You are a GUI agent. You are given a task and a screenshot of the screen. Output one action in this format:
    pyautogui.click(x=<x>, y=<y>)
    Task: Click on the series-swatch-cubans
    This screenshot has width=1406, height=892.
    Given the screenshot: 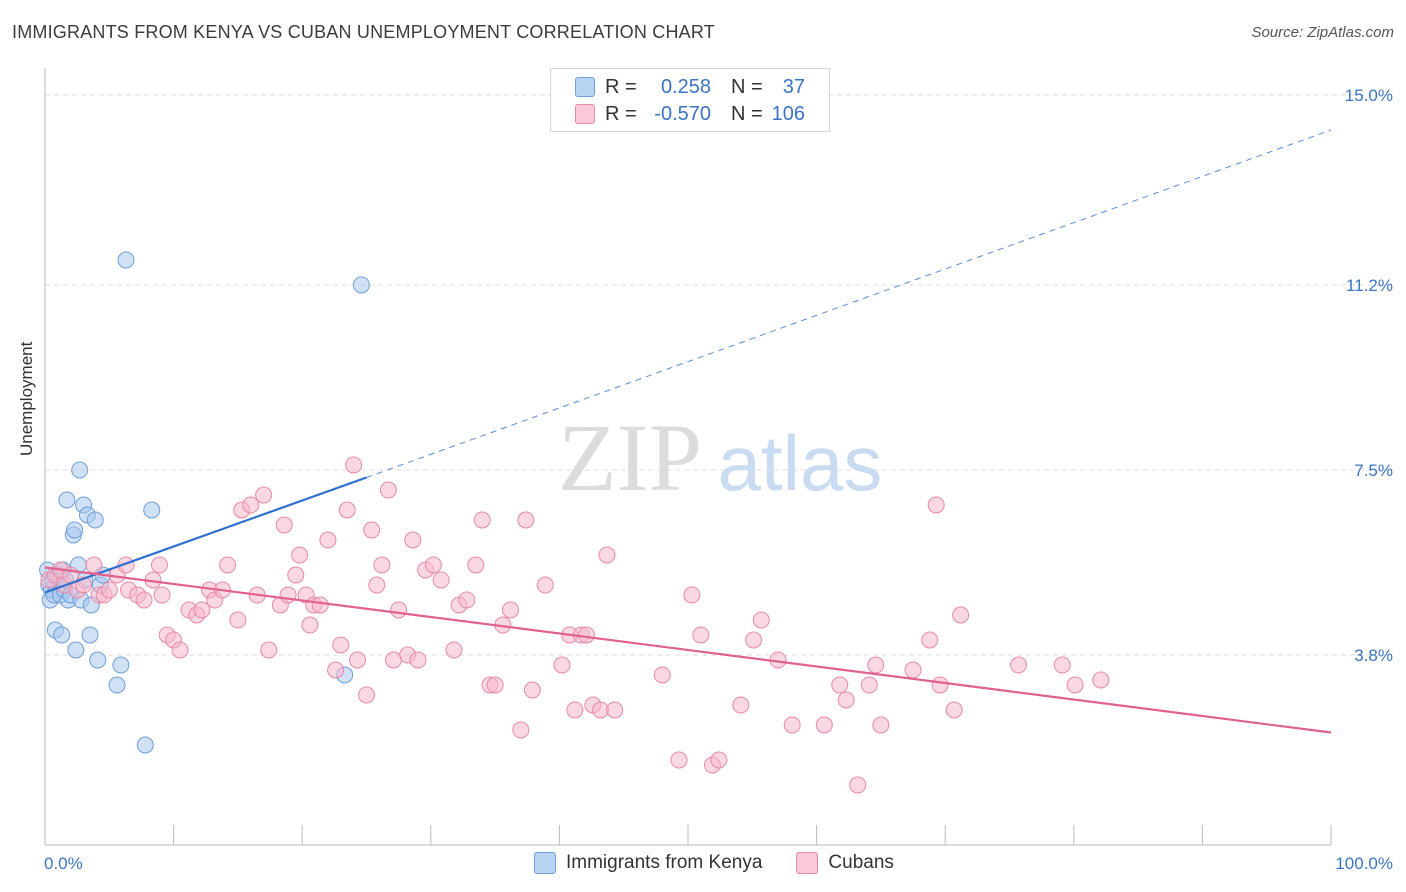 What is the action you would take?
    pyautogui.click(x=807, y=863)
    